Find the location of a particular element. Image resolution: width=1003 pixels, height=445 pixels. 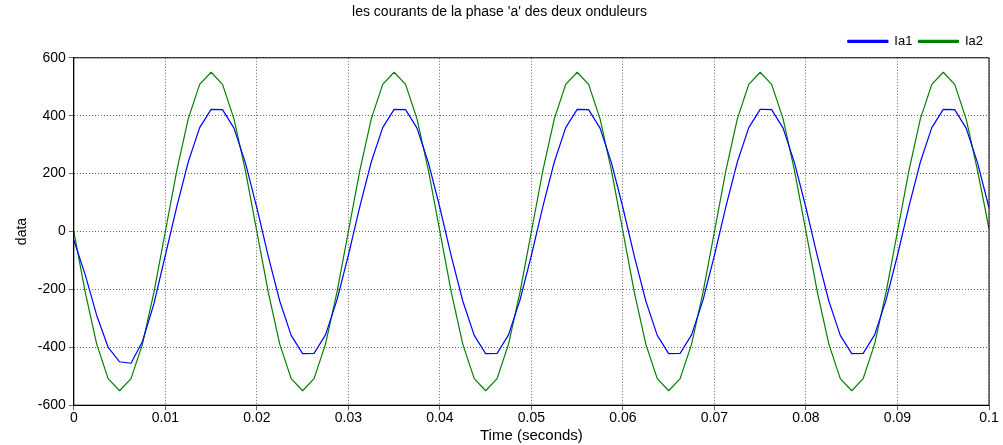

x-tick-label: 0.04 is located at coordinates (440, 417).